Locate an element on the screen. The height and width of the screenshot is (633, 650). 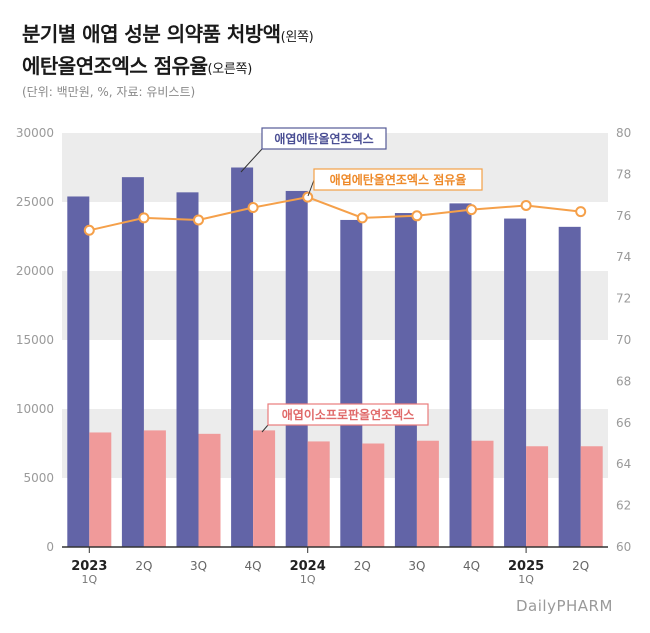
y-right-tick-label: 74 is located at coordinates (623, 257).